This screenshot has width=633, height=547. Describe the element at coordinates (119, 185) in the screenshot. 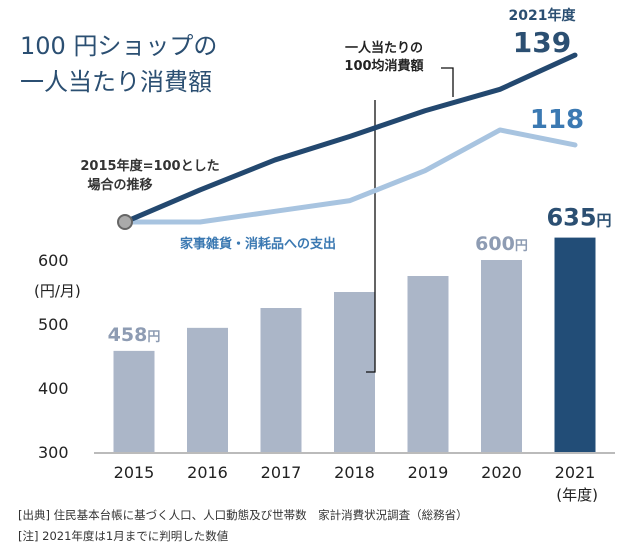

I see `base-annotation: 場合の推移` at that location.